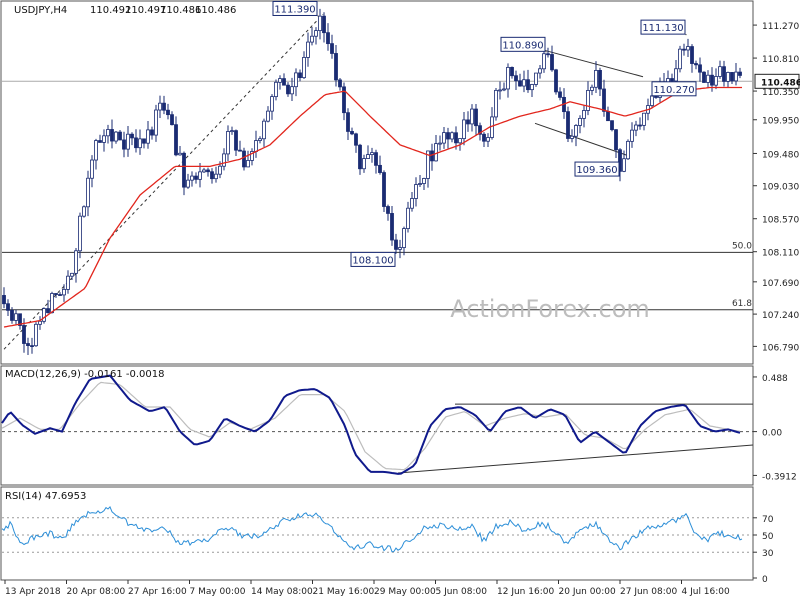 The width and height of the screenshot is (800, 604). I want to click on price-annotation: 108.100, so click(373, 259).